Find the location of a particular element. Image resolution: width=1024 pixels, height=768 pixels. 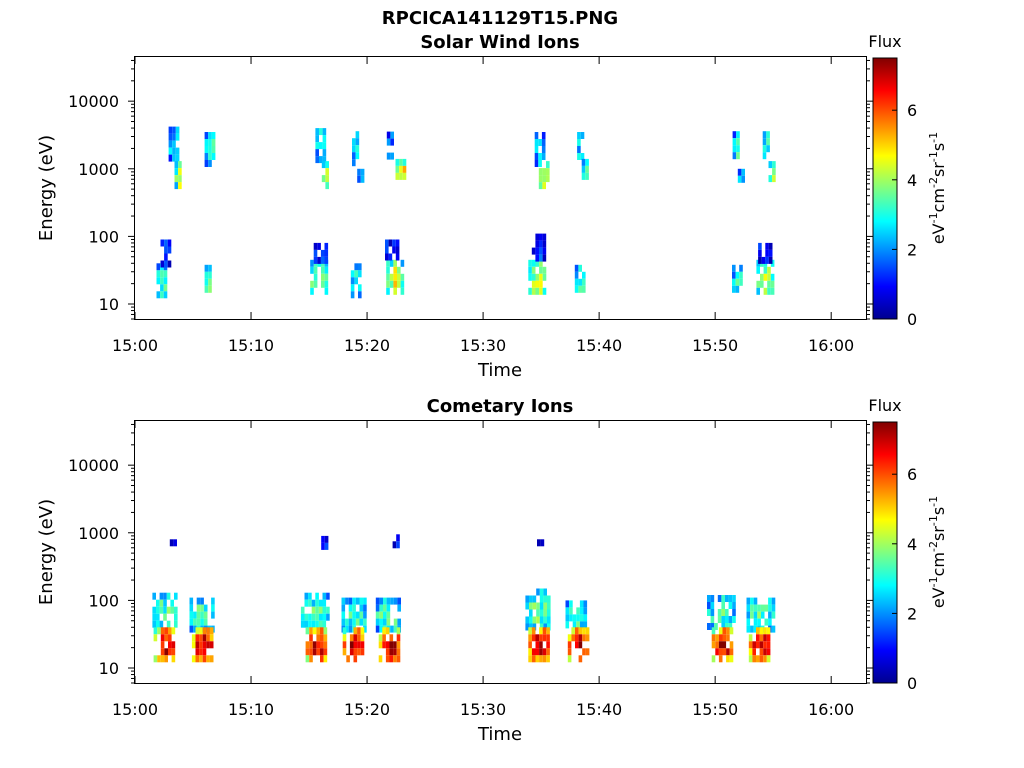

y-tick-label: 10 is located at coordinates (109, 304).